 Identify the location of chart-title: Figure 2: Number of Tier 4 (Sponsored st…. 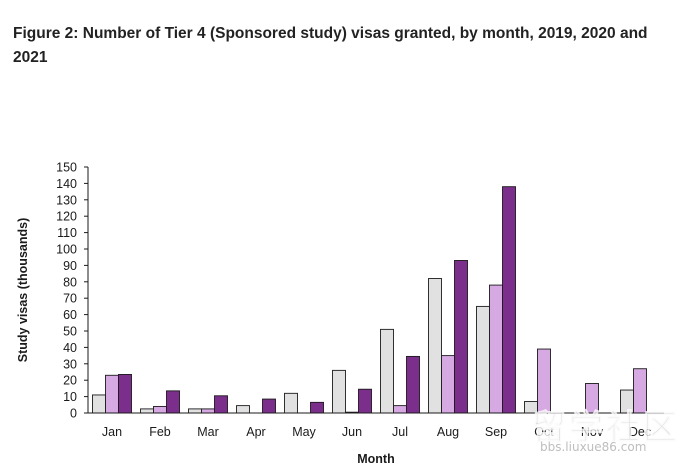
(330, 45).